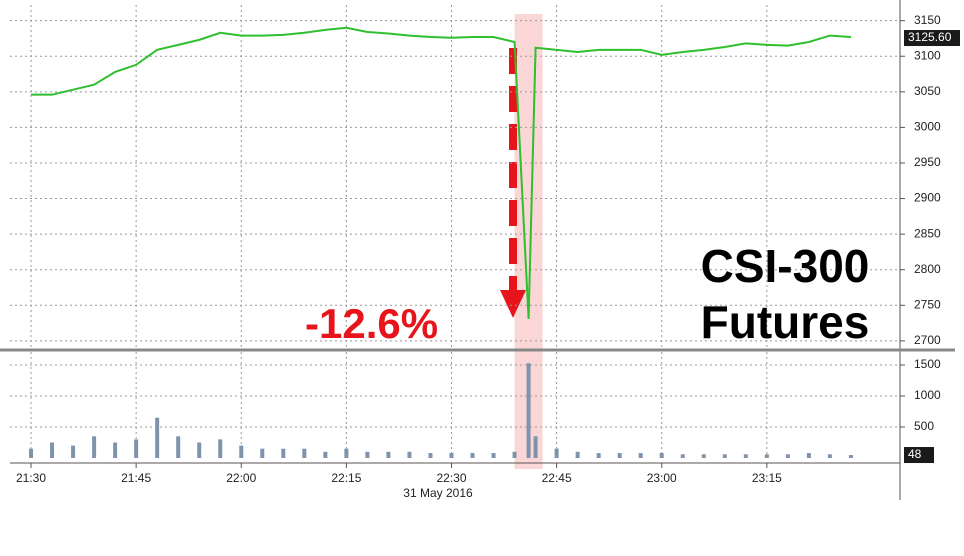  What do you see at coordinates (927, 198) in the screenshot?
I see `y-tick-label: 2900` at bounding box center [927, 198].